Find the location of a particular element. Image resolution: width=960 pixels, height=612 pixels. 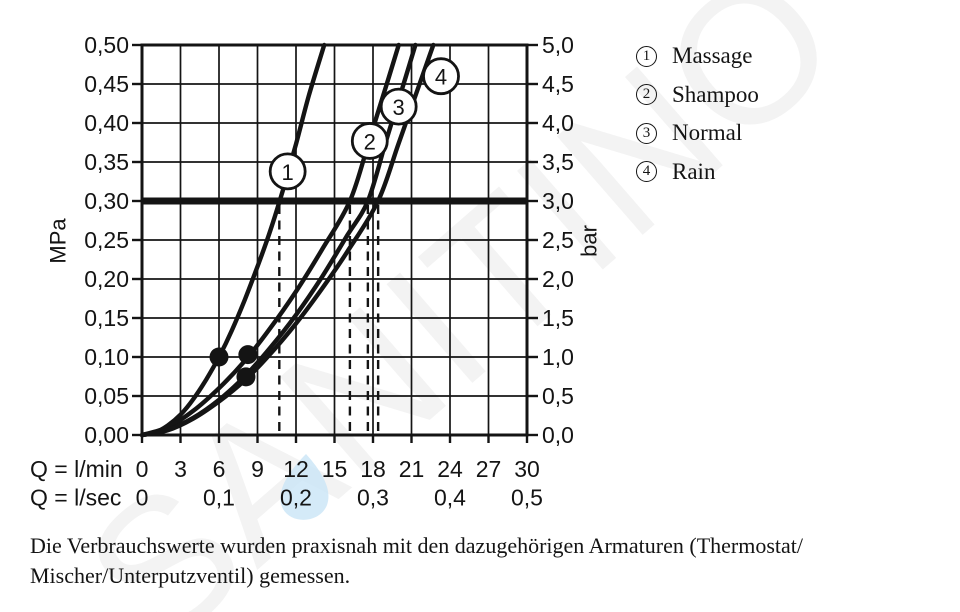

left-axis-tick-label: 0,40 is located at coordinates (106, 123).